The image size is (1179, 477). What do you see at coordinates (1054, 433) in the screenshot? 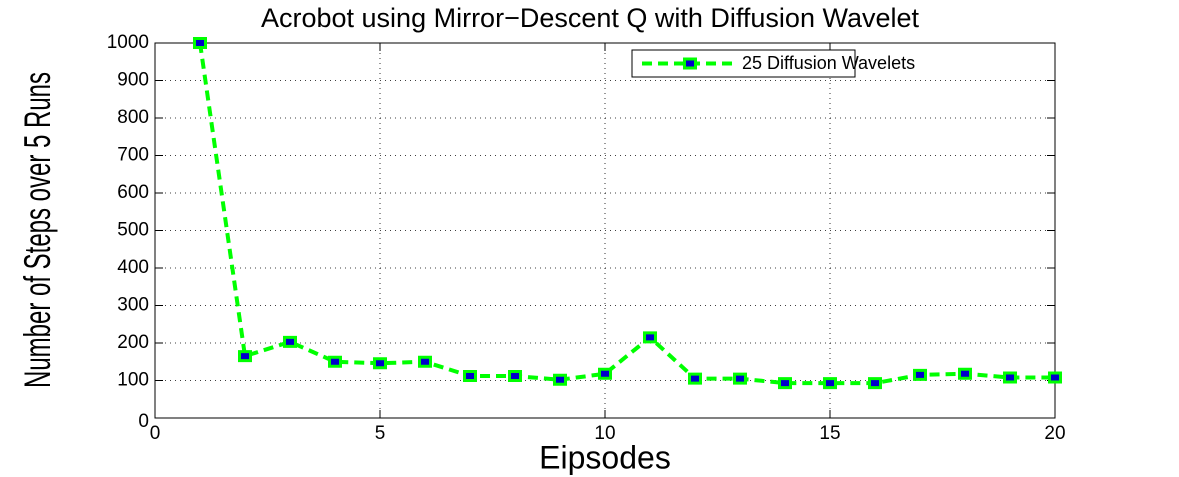
I see `x-tick-label: 20` at bounding box center [1054, 433].